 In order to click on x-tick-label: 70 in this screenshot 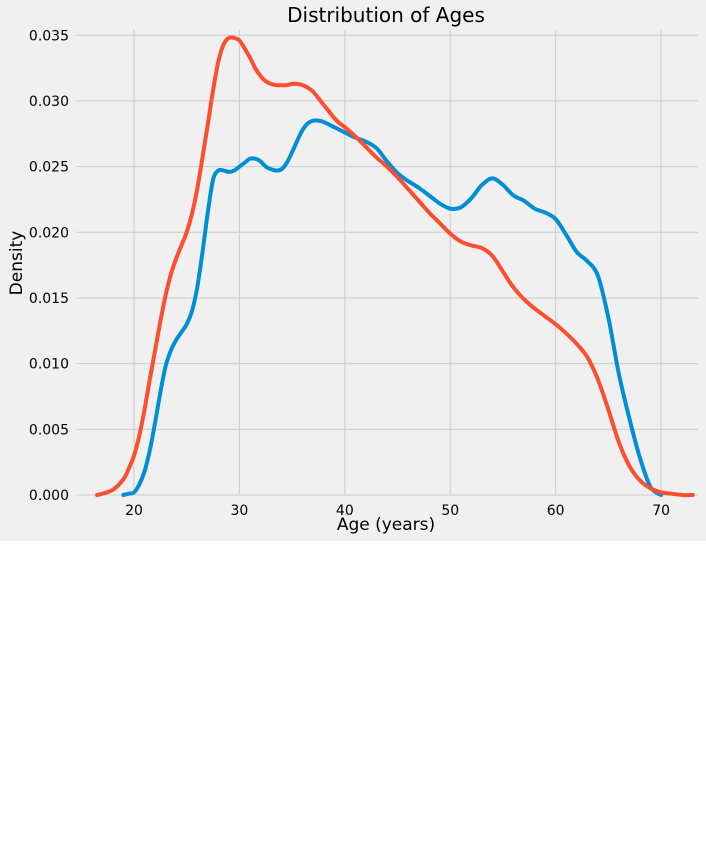, I will do `click(661, 511)`.